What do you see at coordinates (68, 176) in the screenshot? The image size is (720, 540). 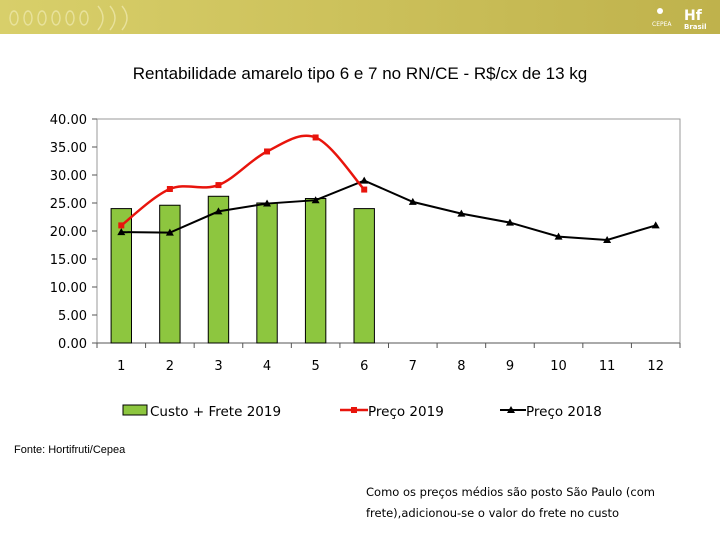 I see `y-tick-label: 30.00` at bounding box center [68, 176].